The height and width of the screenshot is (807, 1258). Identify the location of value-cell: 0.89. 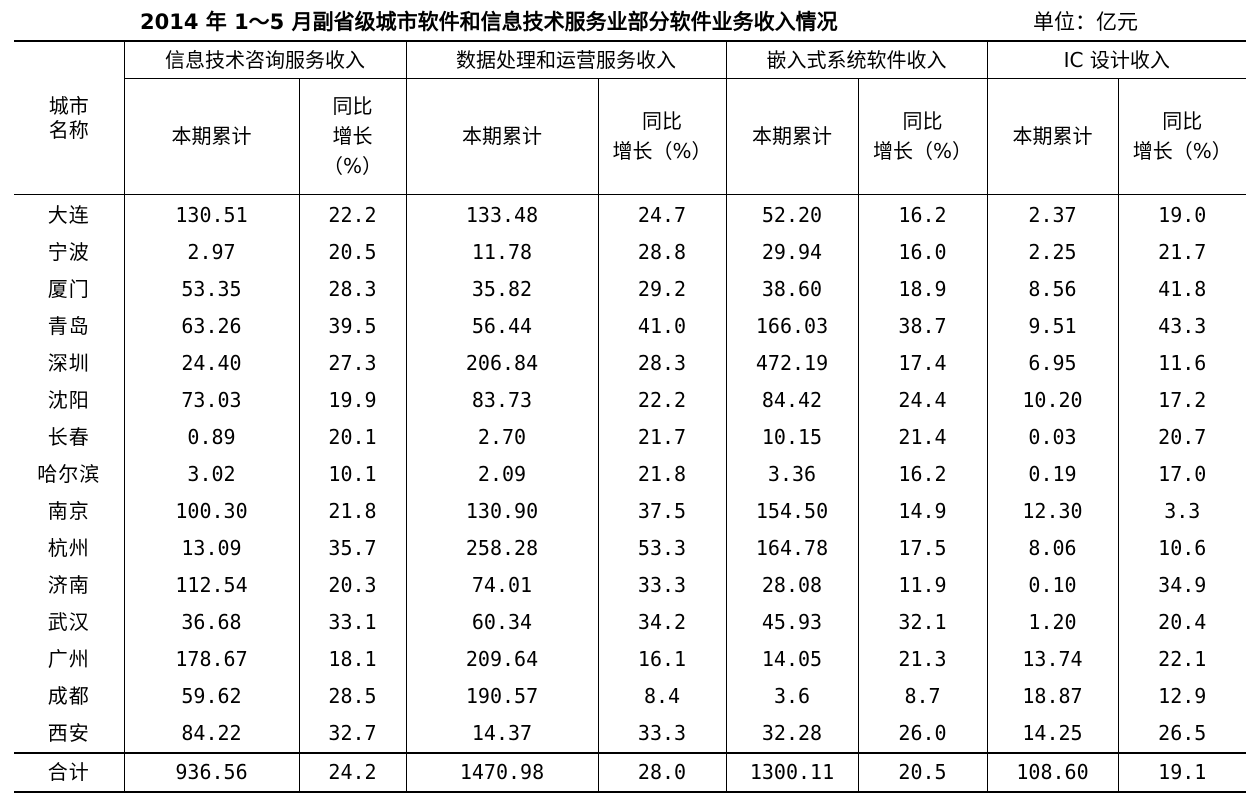
(211, 437).